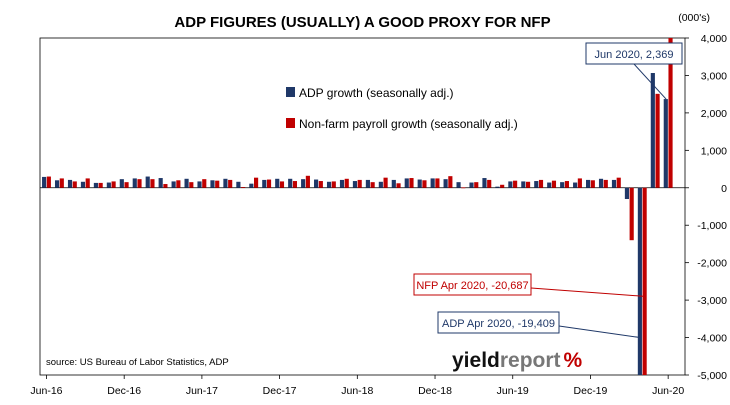 The height and width of the screenshot is (405, 730). What do you see at coordinates (513, 391) in the screenshot?
I see `x-tick-label: Jun-19` at bounding box center [513, 391].